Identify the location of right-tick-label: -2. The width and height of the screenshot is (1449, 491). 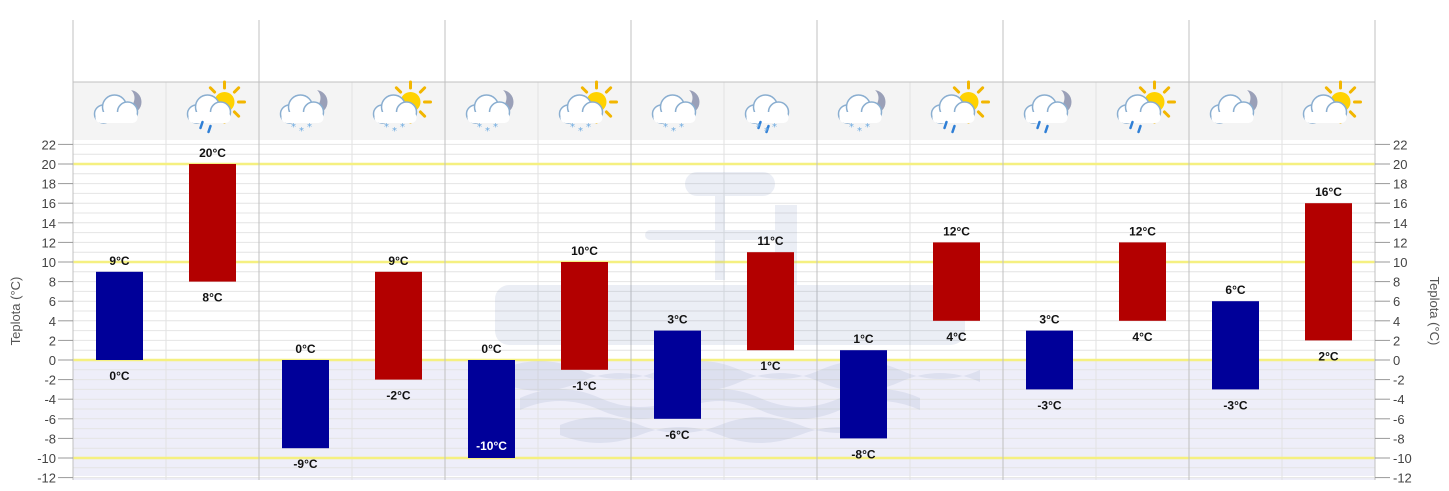
(1399, 380).